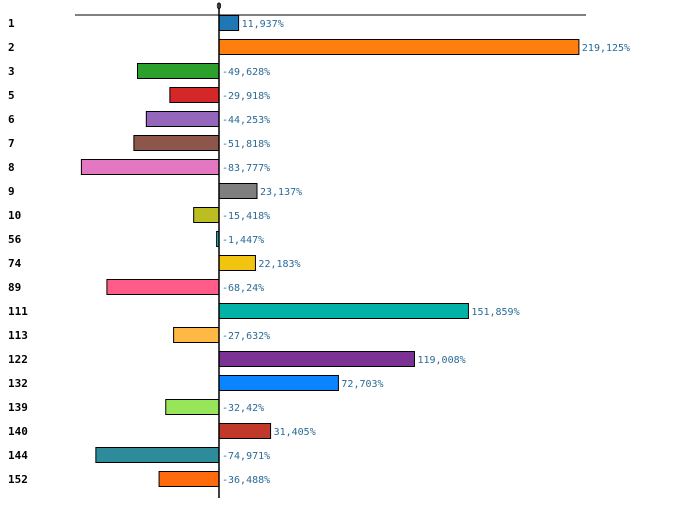 This screenshot has height=525, width=700. What do you see at coordinates (243, 240) in the screenshot?
I see `value-label: -1,447%` at bounding box center [243, 240].